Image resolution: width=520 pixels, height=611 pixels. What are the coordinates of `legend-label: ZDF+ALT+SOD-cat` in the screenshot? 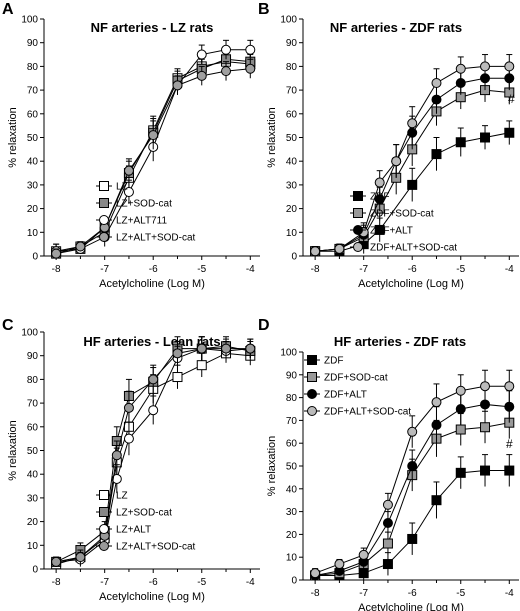 It's located at (413, 248).